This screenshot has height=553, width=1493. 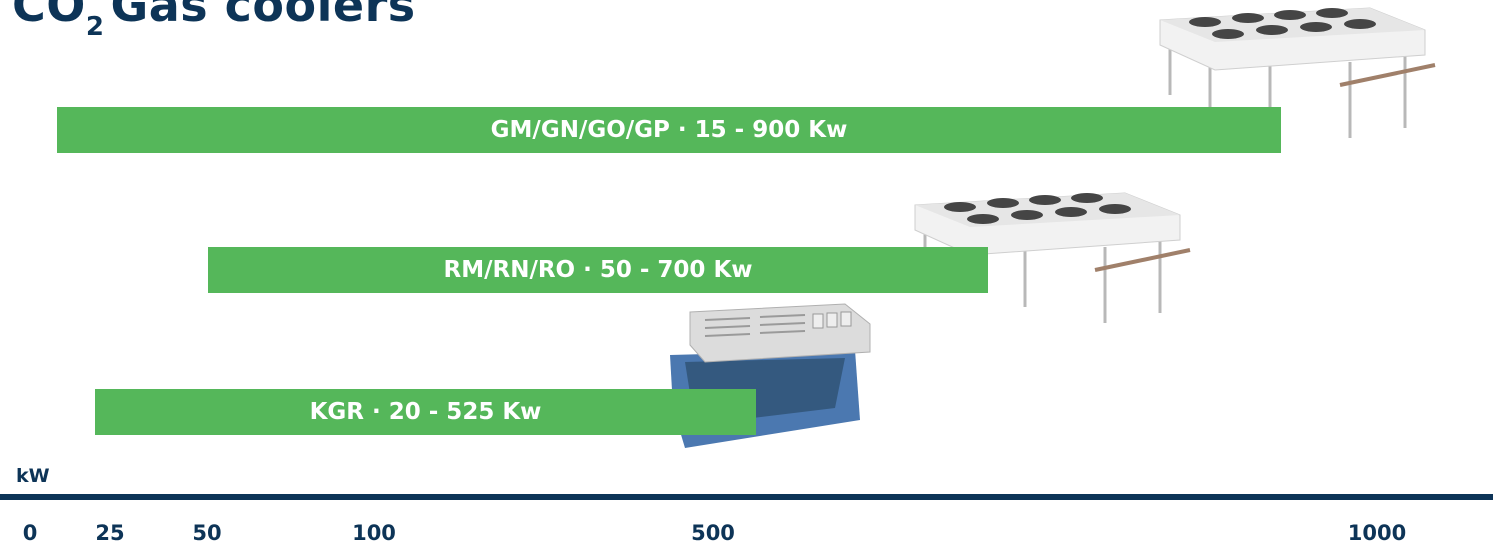 What do you see at coordinates (30, 533) in the screenshot?
I see `x-tick-label: 0` at bounding box center [30, 533].